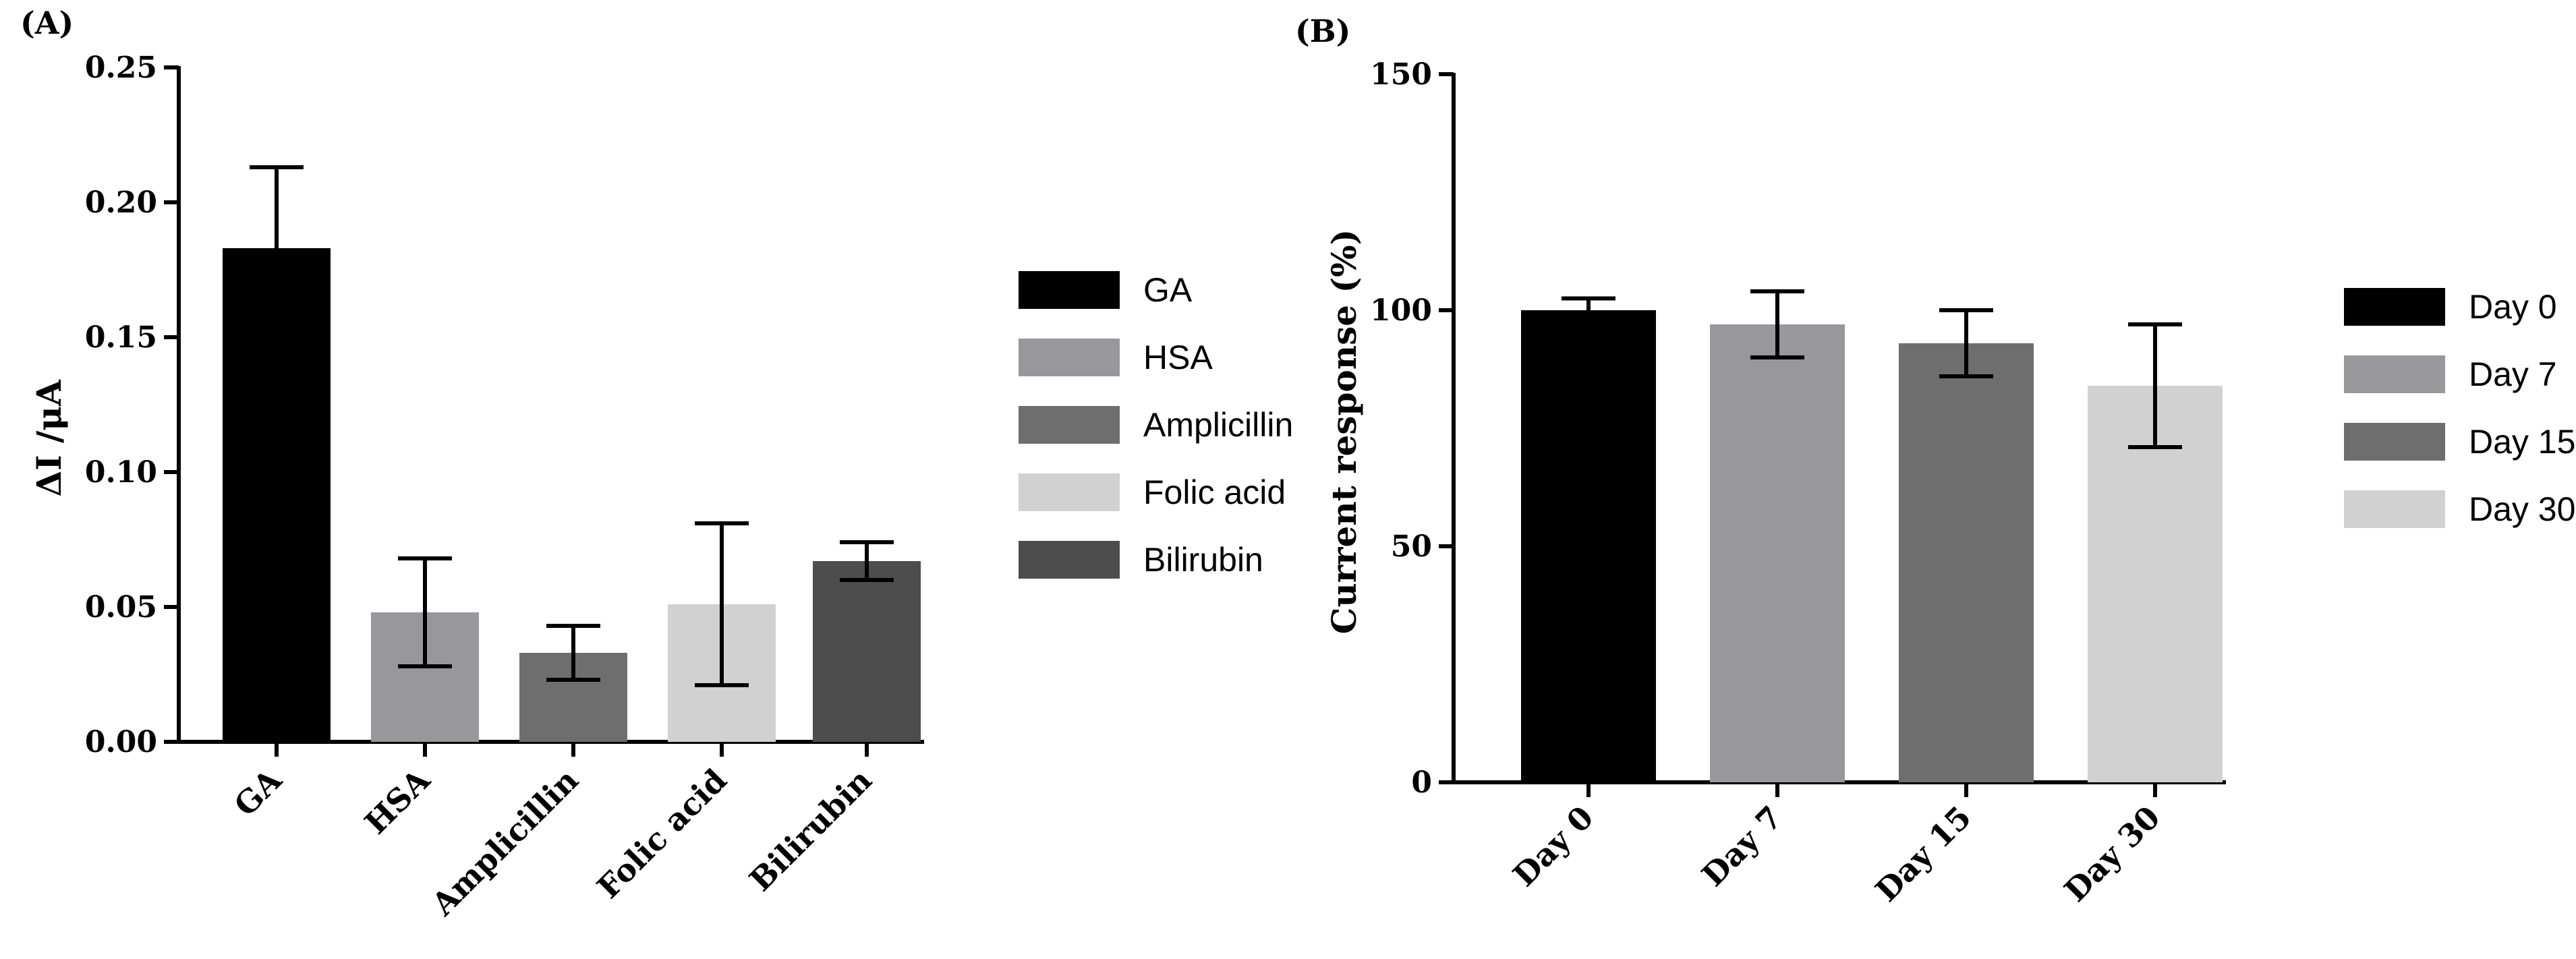  I want to click on legend-label: GA, so click(1168, 290).